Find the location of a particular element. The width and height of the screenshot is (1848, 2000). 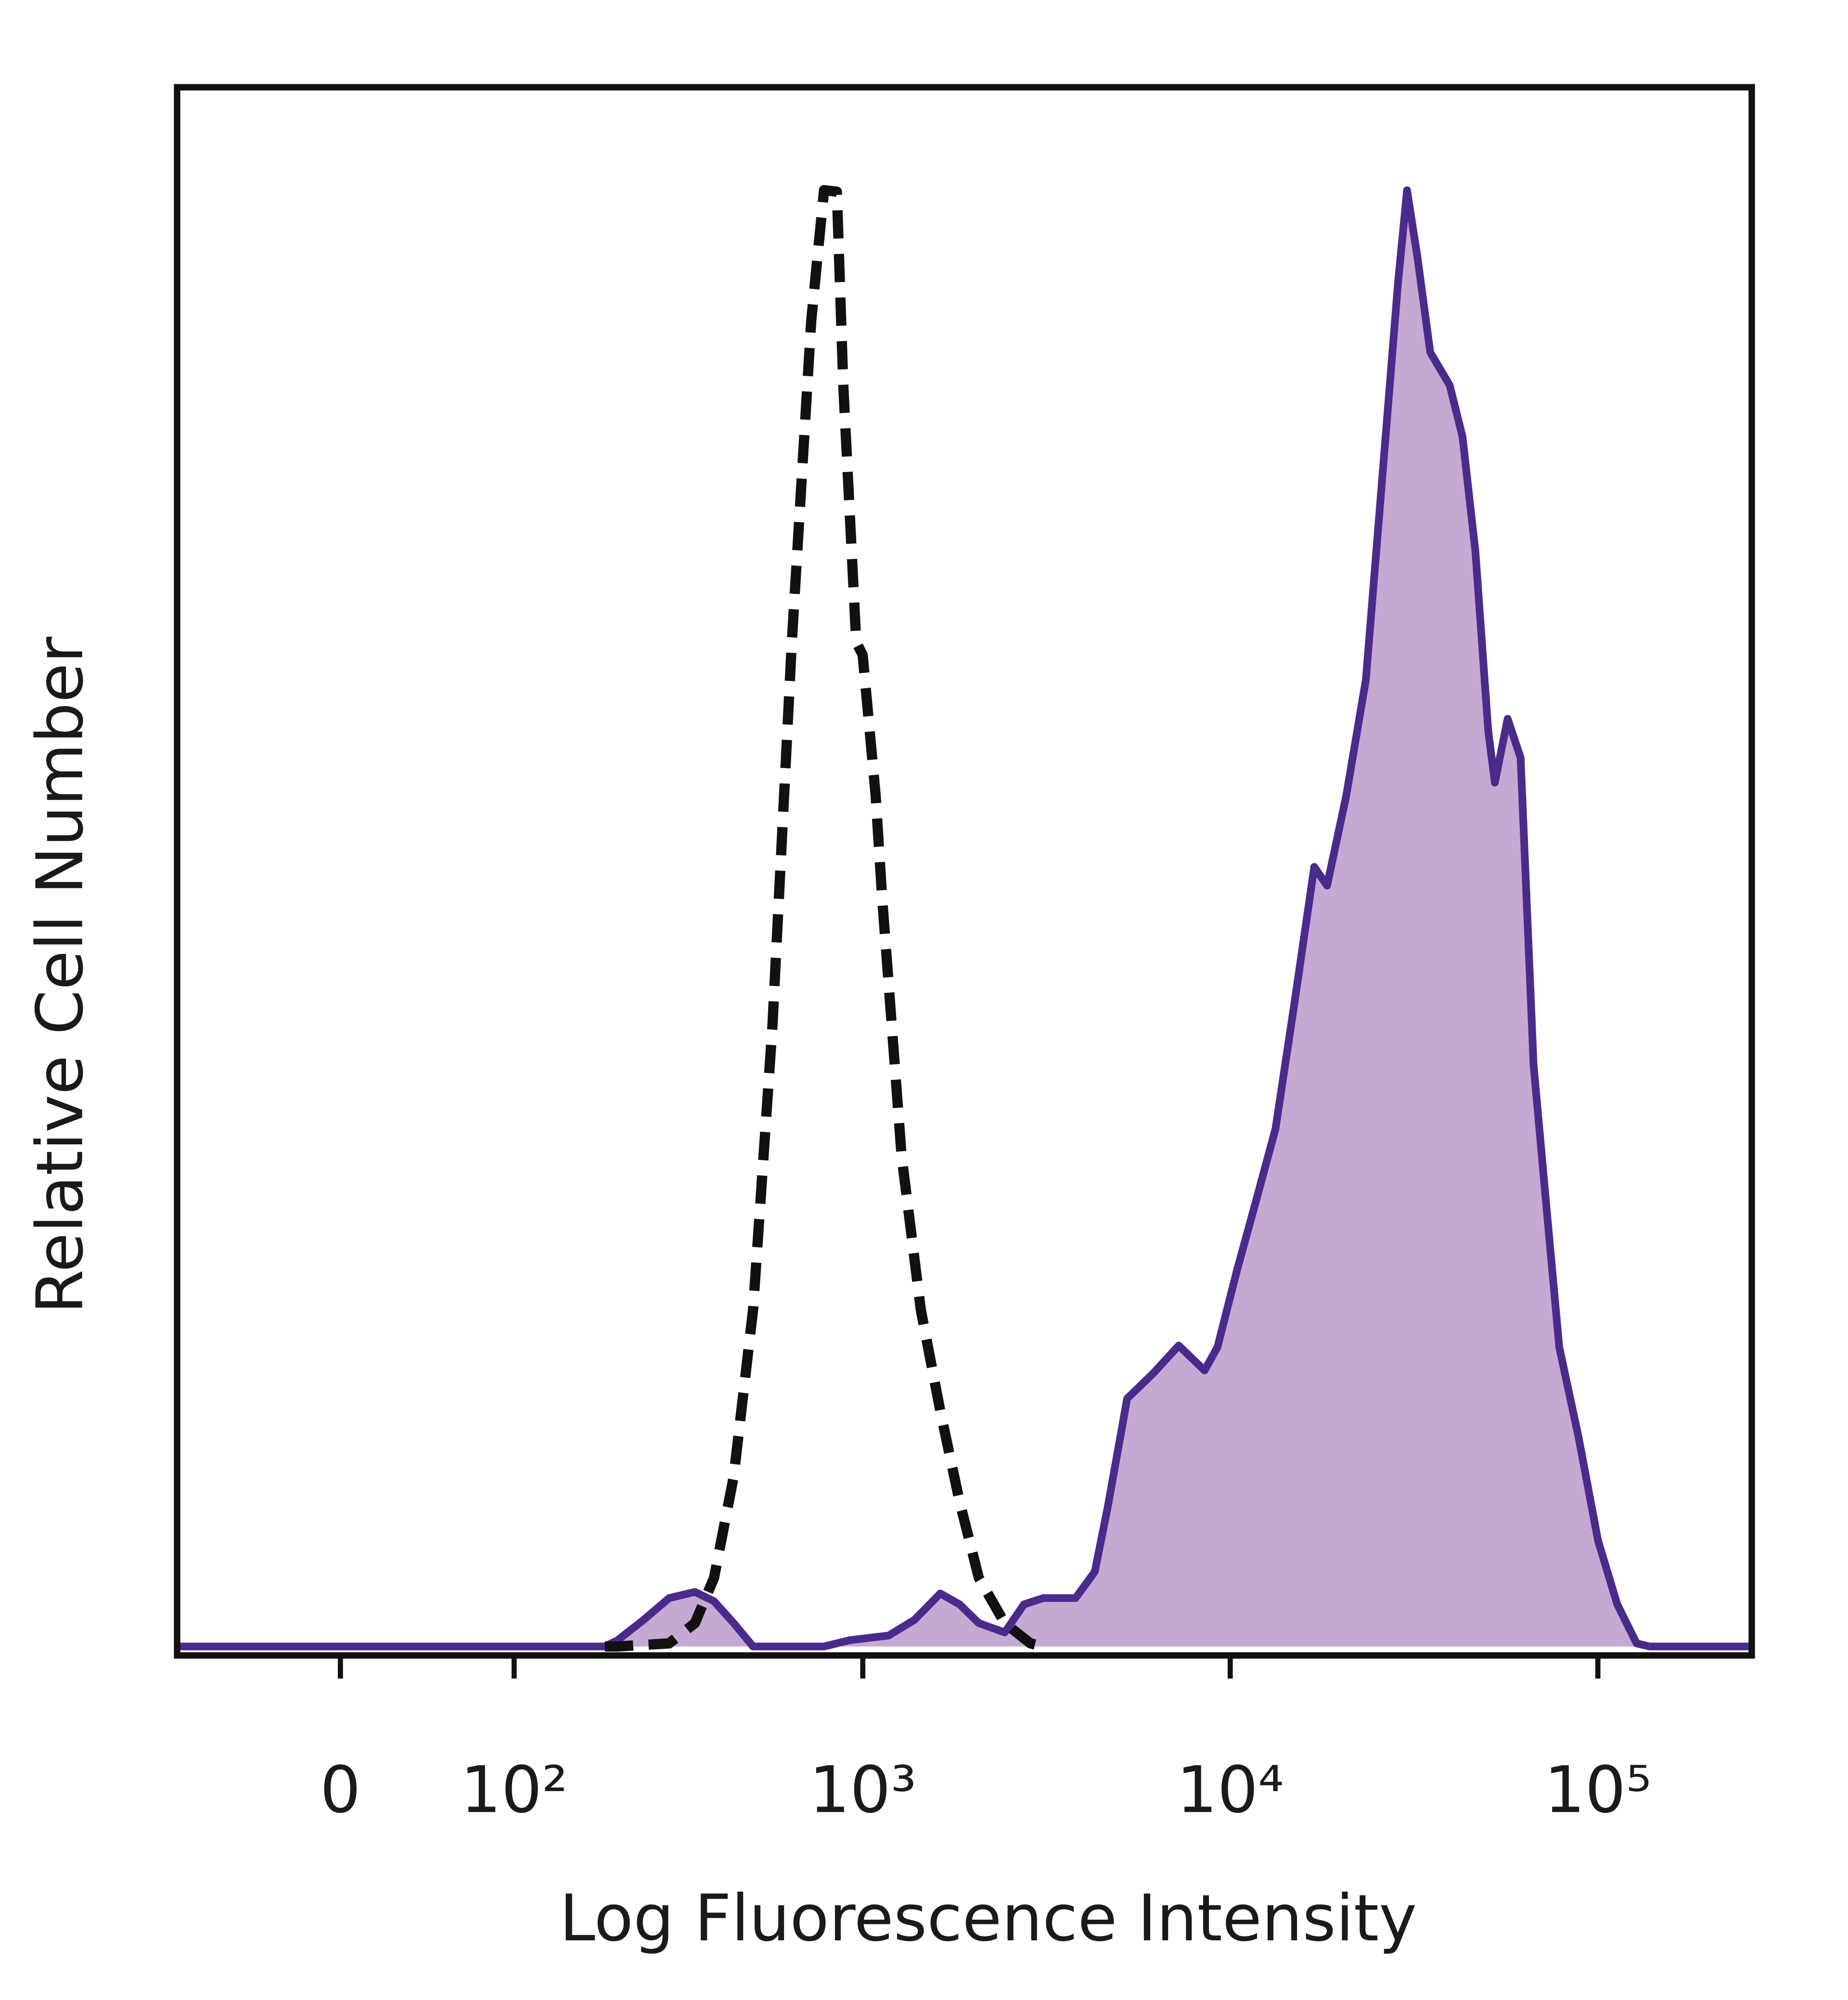

y-axis-label: Relative Cell Number is located at coordinates (60, 975).